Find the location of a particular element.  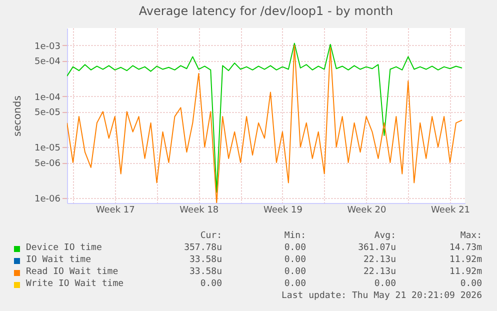

x-tick-label: Week 20 is located at coordinates (366, 211).